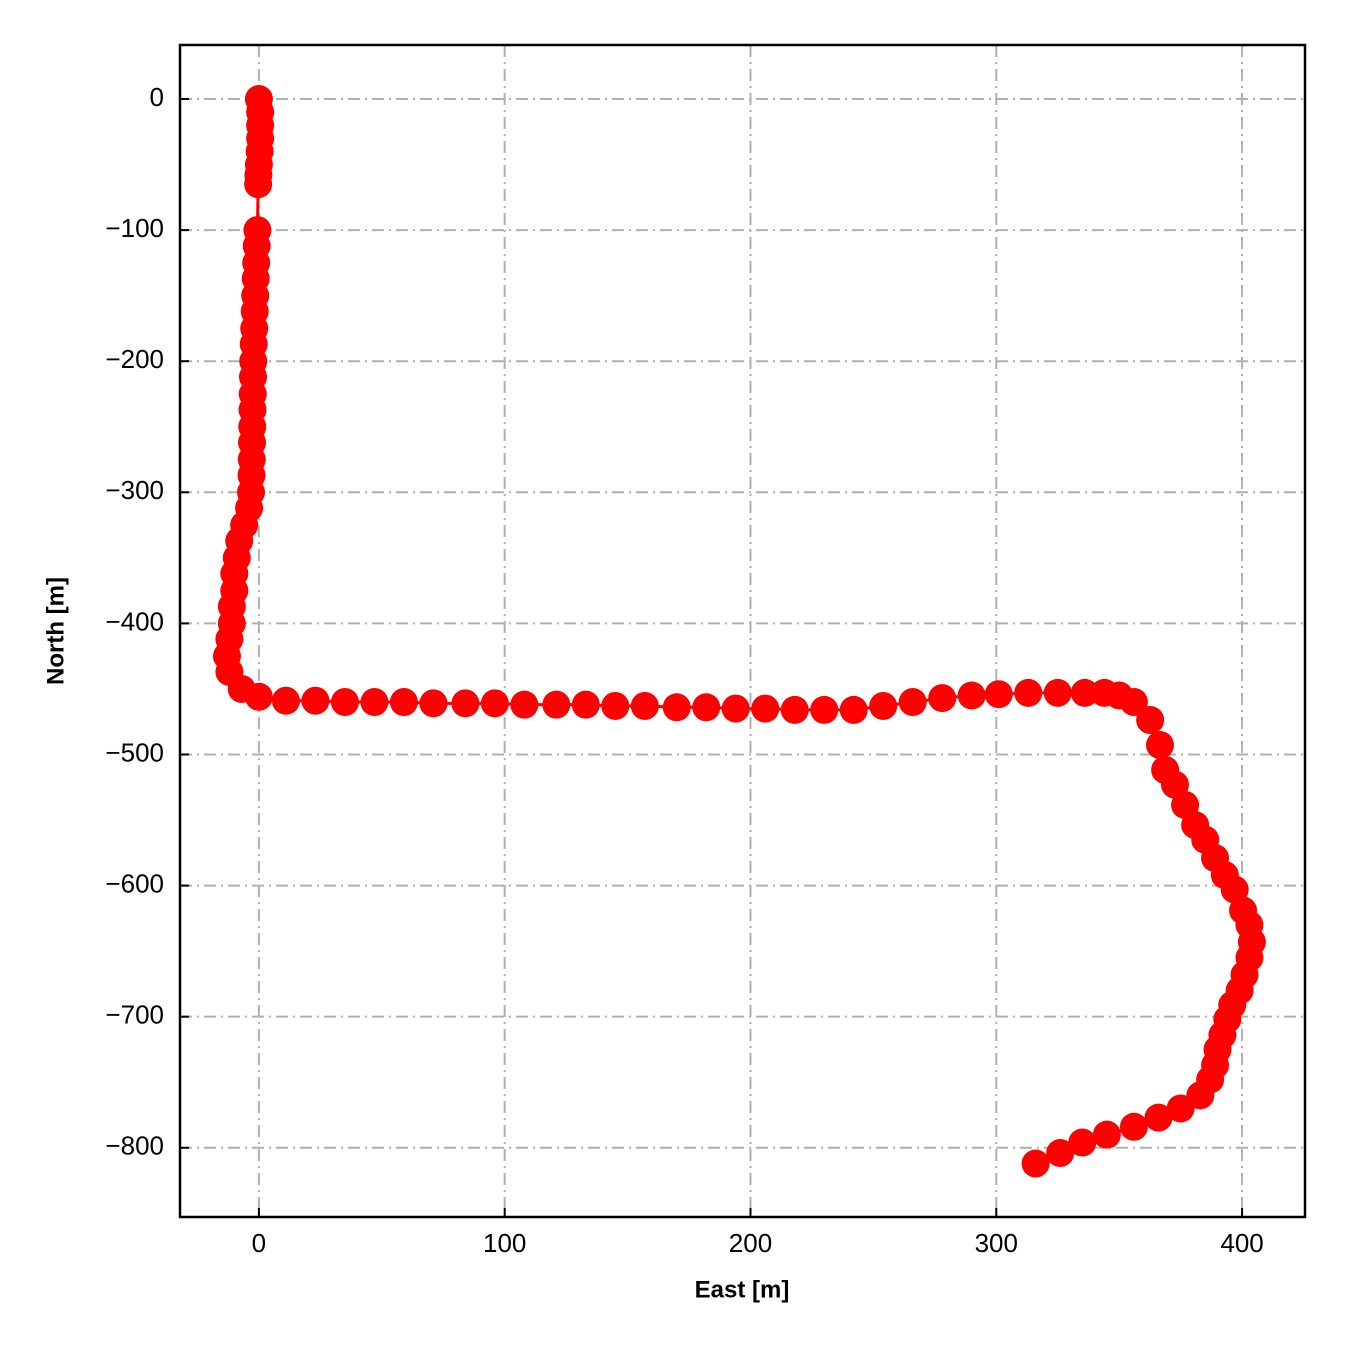 The image size is (1350, 1355). Describe the element at coordinates (157, 97) in the screenshot. I see `y-tick-label: 0` at that location.